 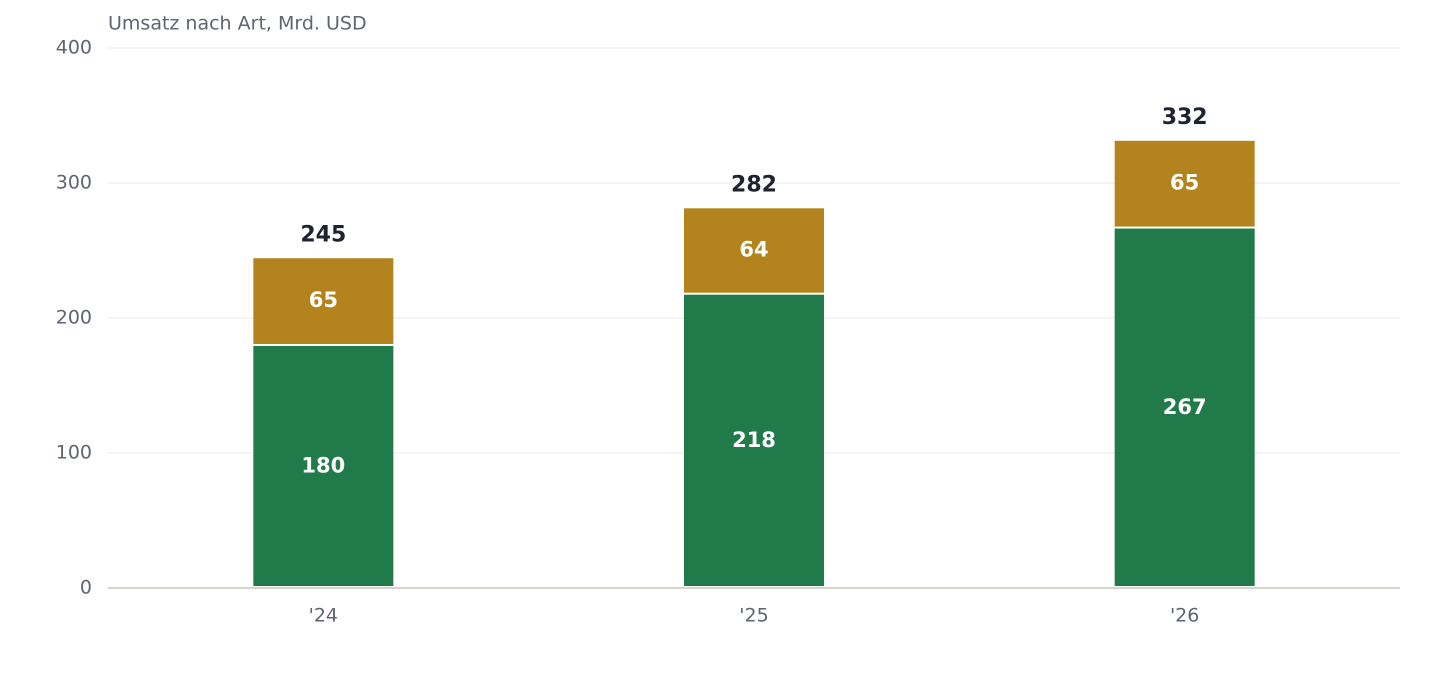 What do you see at coordinates (323, 234) in the screenshot?
I see `total-label: 245` at bounding box center [323, 234].